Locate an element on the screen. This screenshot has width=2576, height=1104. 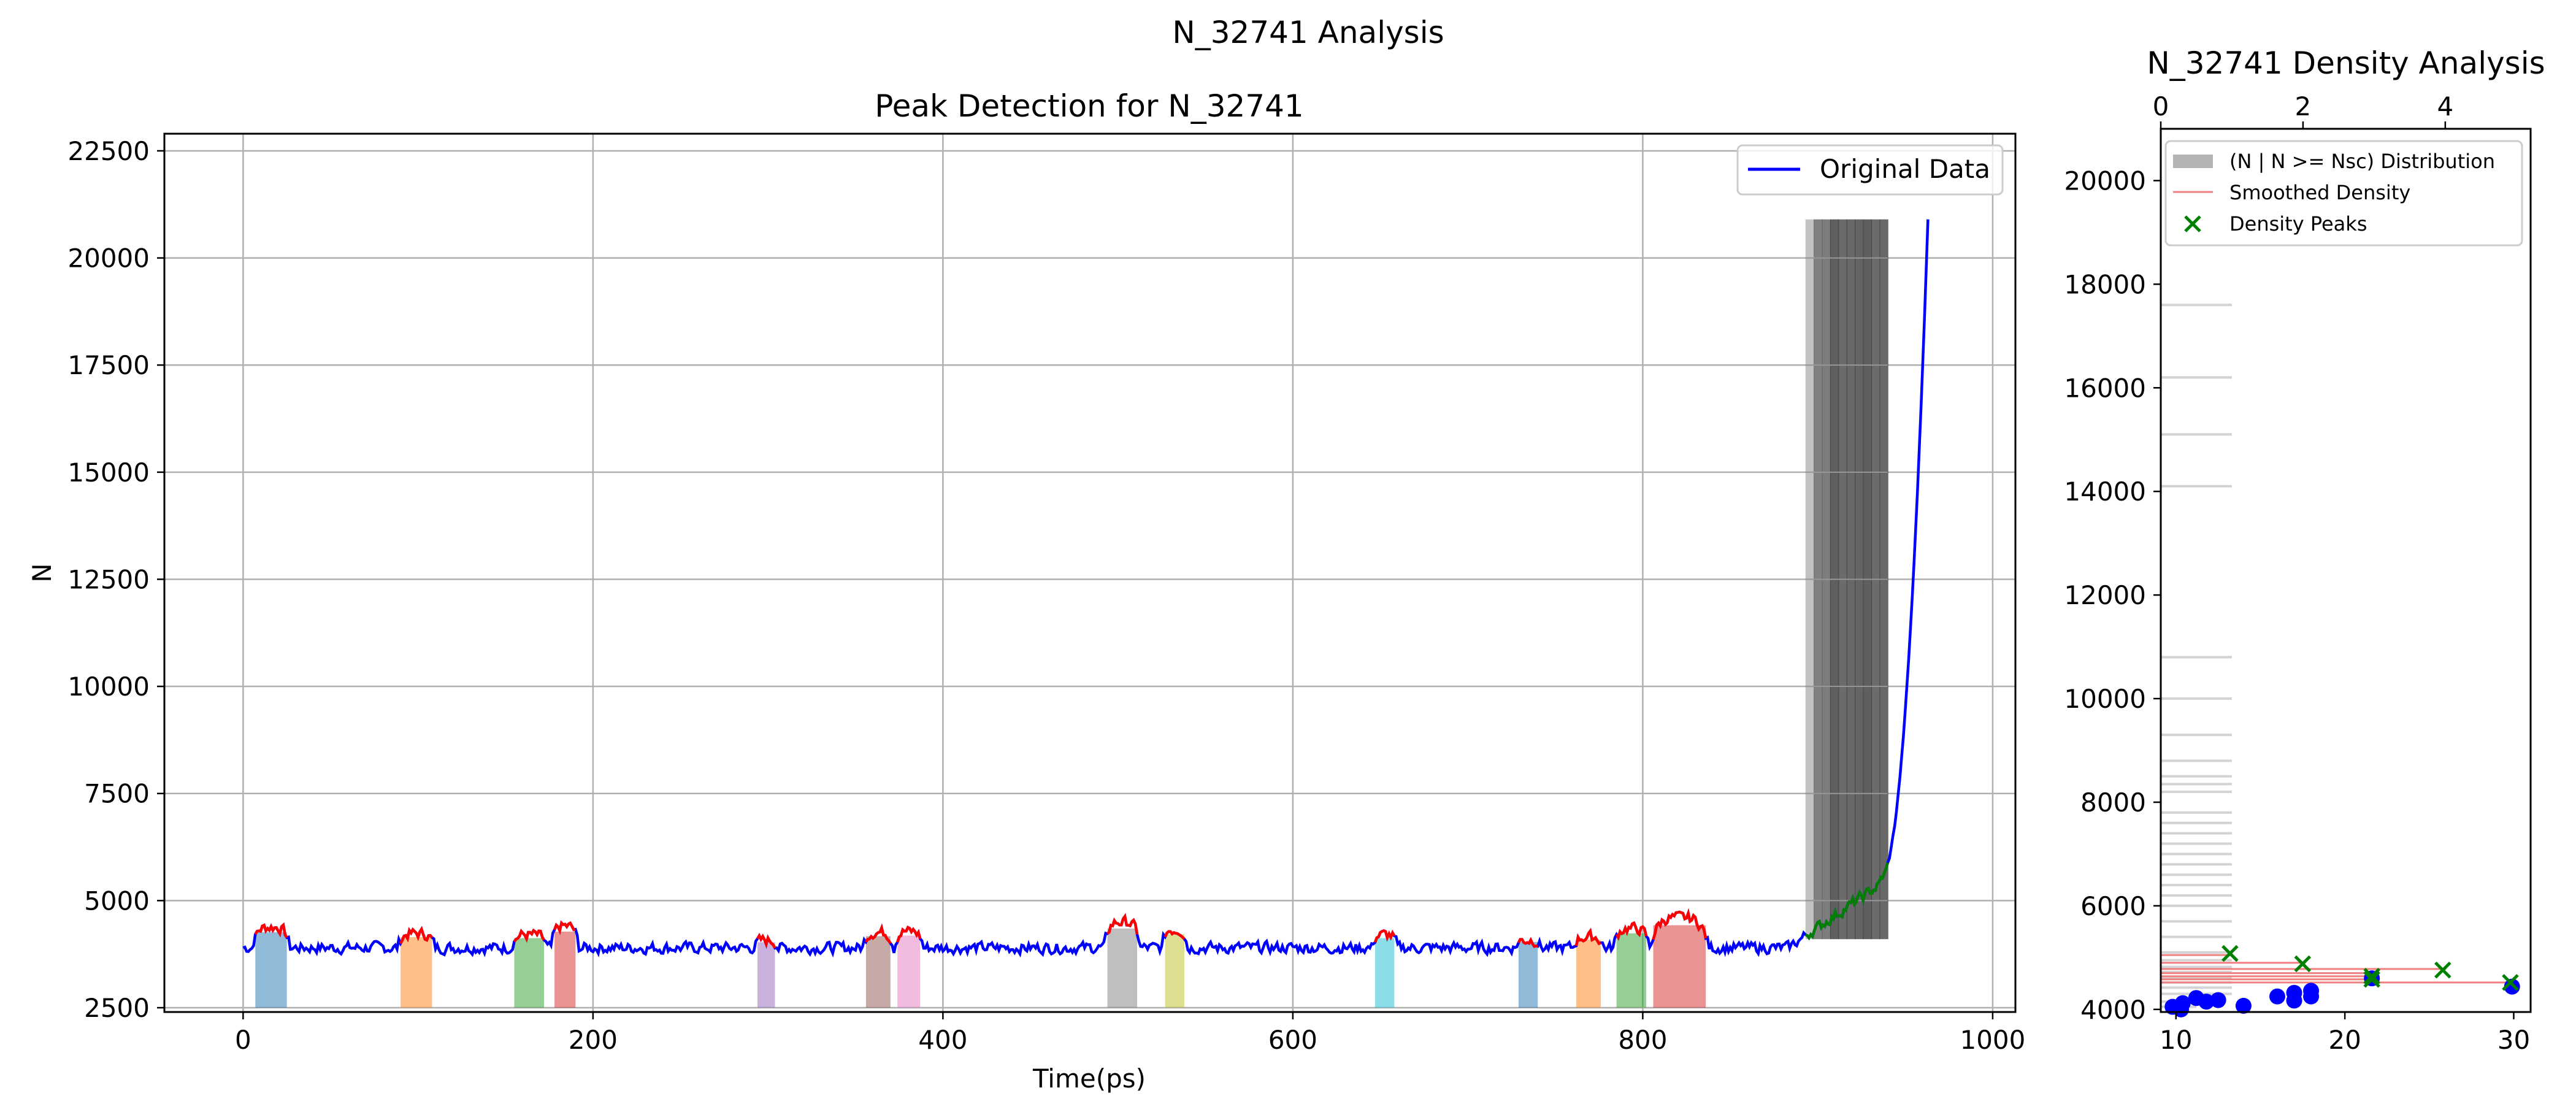
density-y-tick-label: 16000 is located at coordinates (2105, 388).